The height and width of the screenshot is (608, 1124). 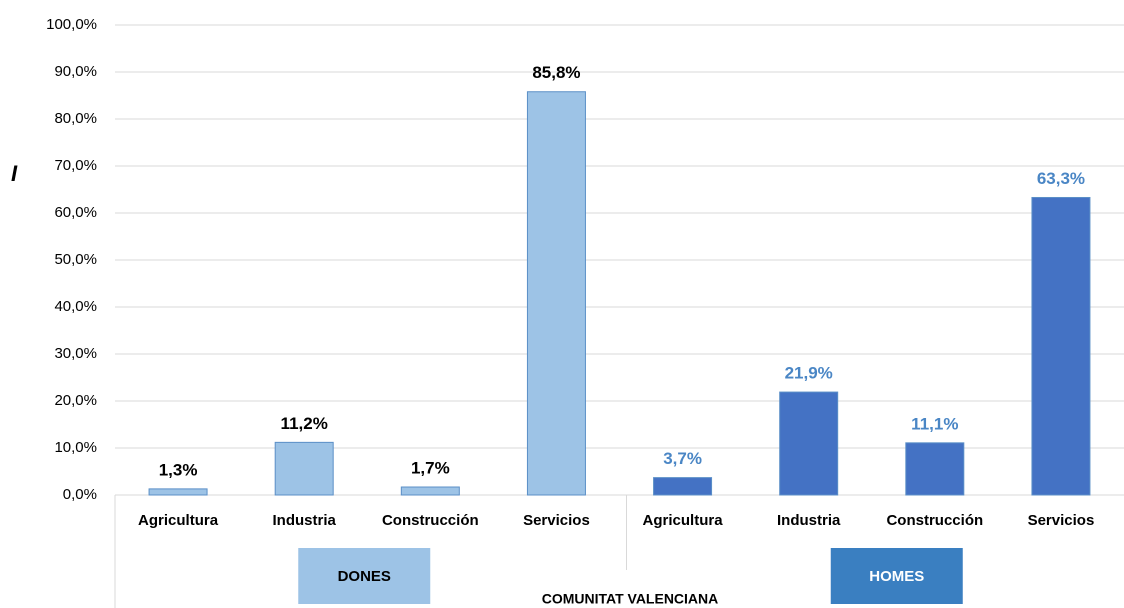 I want to click on x-axis-label: COMUNITAT VALENCIANA, so click(x=630, y=599).